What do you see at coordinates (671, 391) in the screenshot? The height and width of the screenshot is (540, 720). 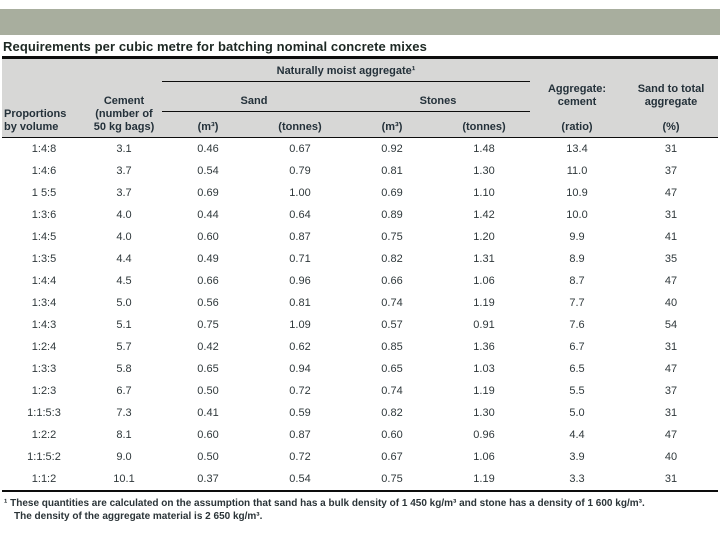 I see `cell-sand-to-total-percent: 37` at bounding box center [671, 391].